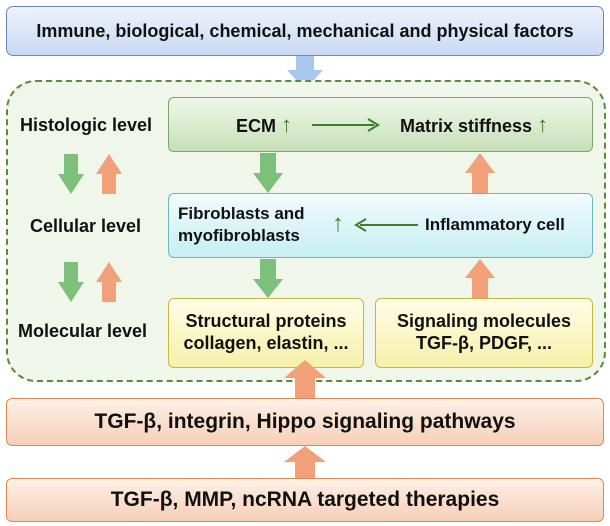  What do you see at coordinates (241, 213) in the screenshot?
I see `fibroblasts-line1: Fibroblasts and` at bounding box center [241, 213].